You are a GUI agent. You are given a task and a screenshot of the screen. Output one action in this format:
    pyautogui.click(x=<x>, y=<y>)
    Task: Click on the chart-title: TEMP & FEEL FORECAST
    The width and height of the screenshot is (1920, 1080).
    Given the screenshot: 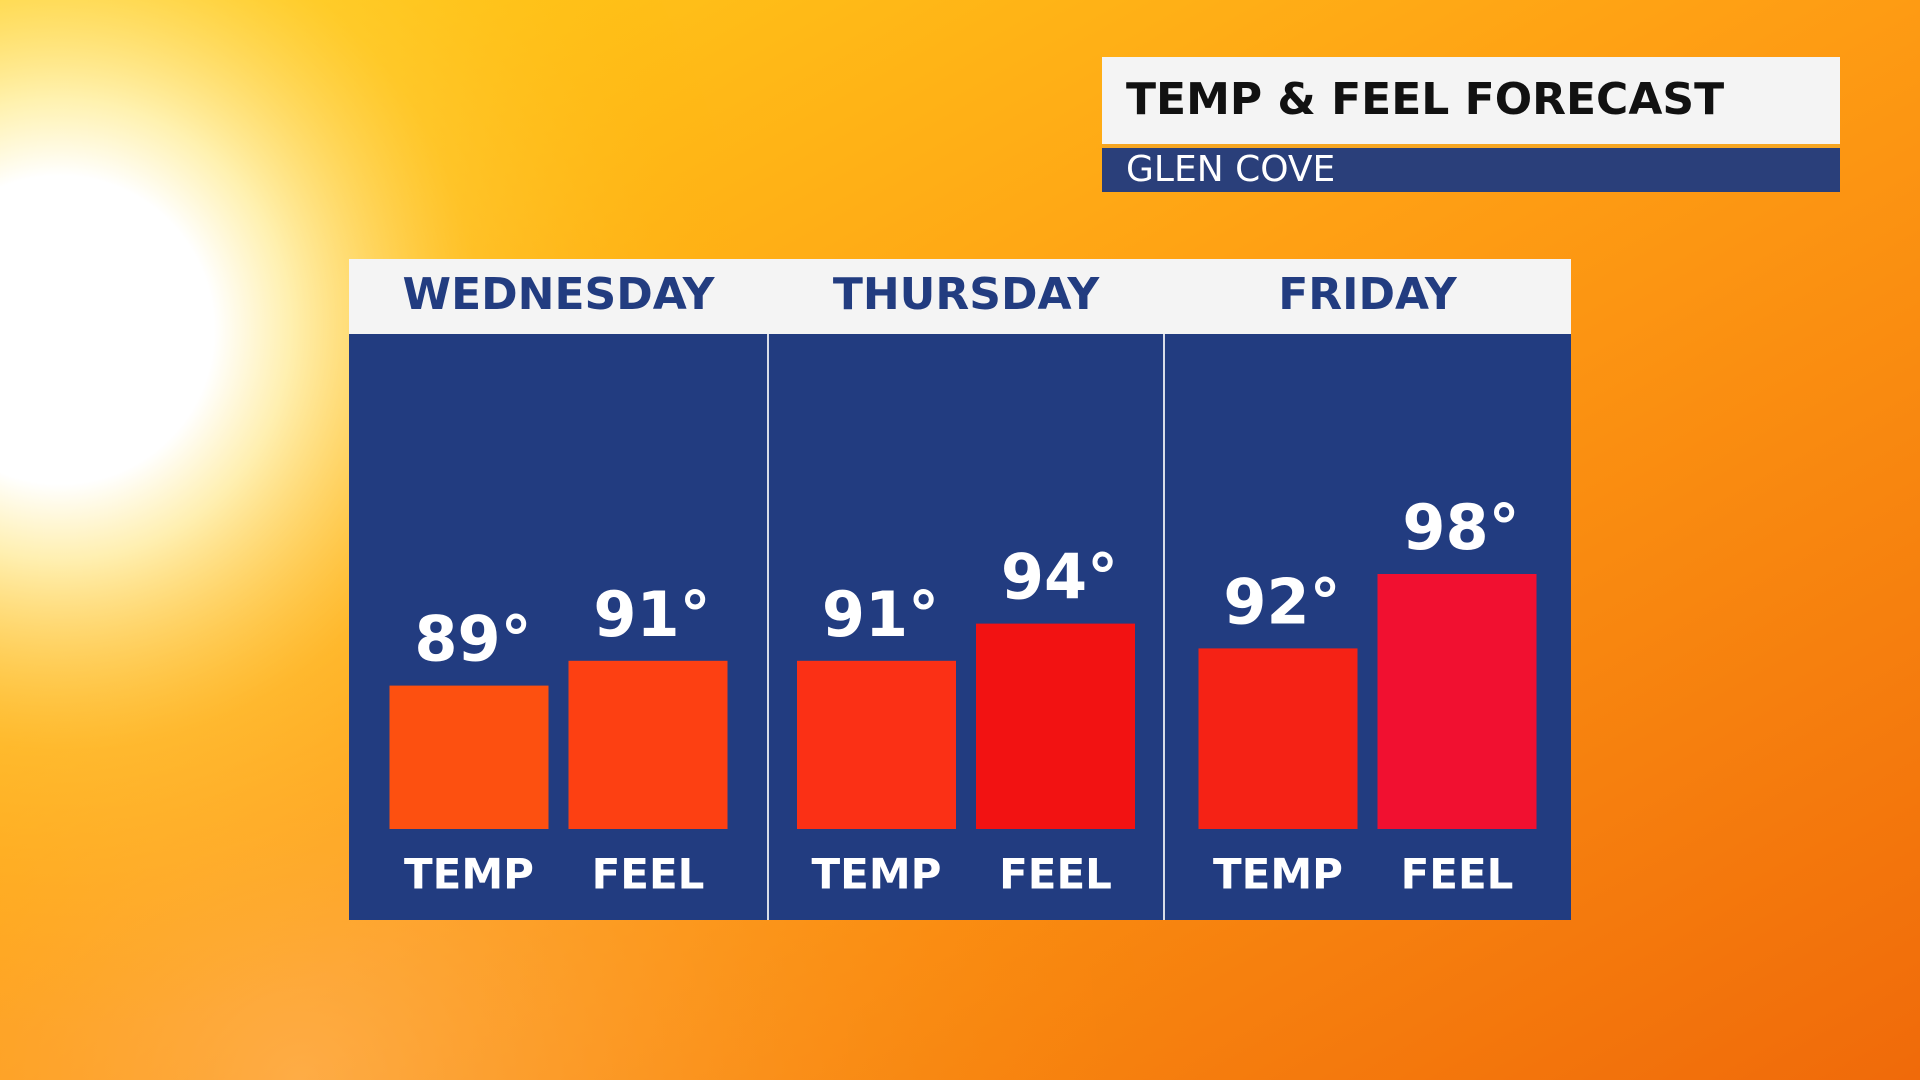 What is the action you would take?
    pyautogui.click(x=1425, y=99)
    